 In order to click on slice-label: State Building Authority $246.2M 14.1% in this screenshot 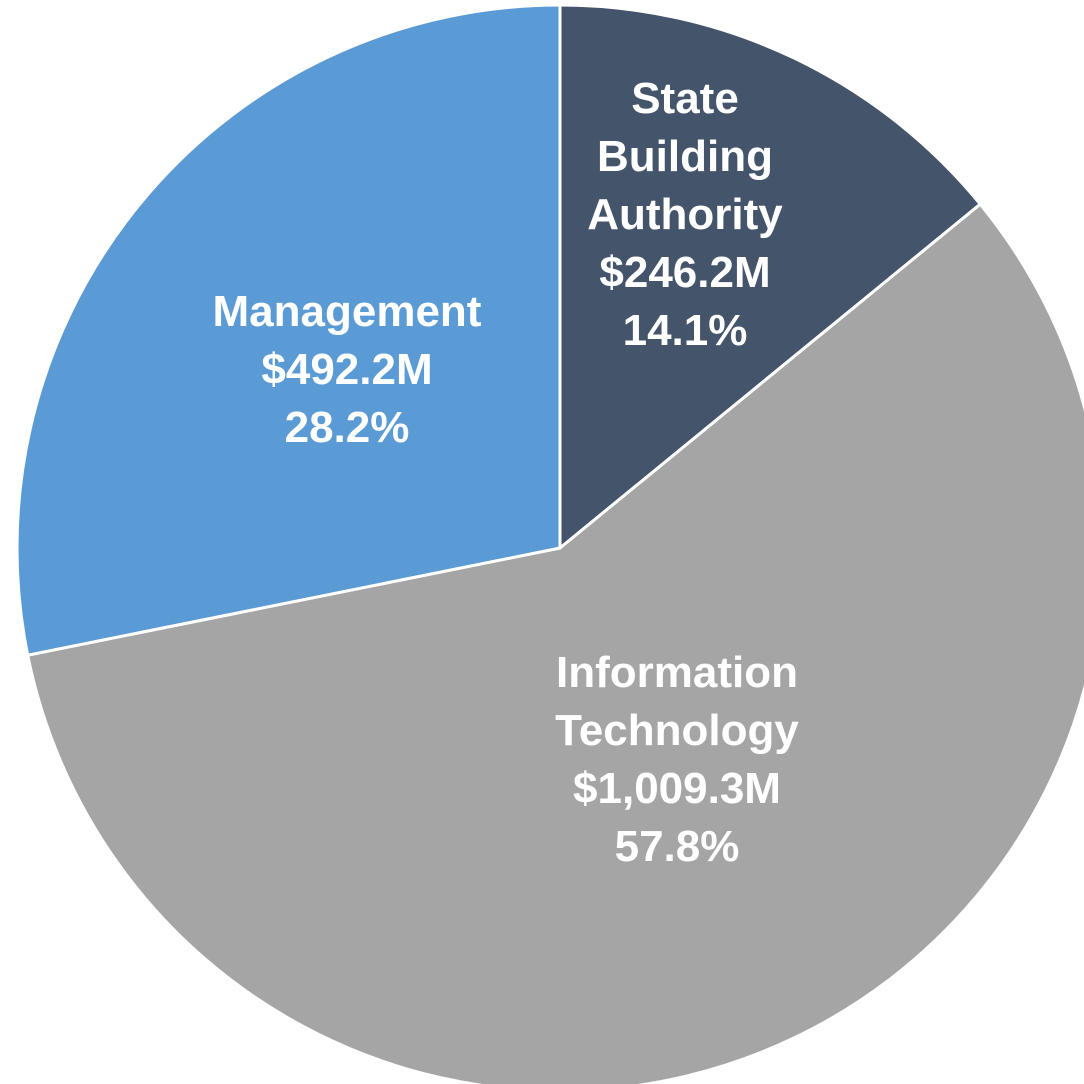, I will do `click(685, 215)`.